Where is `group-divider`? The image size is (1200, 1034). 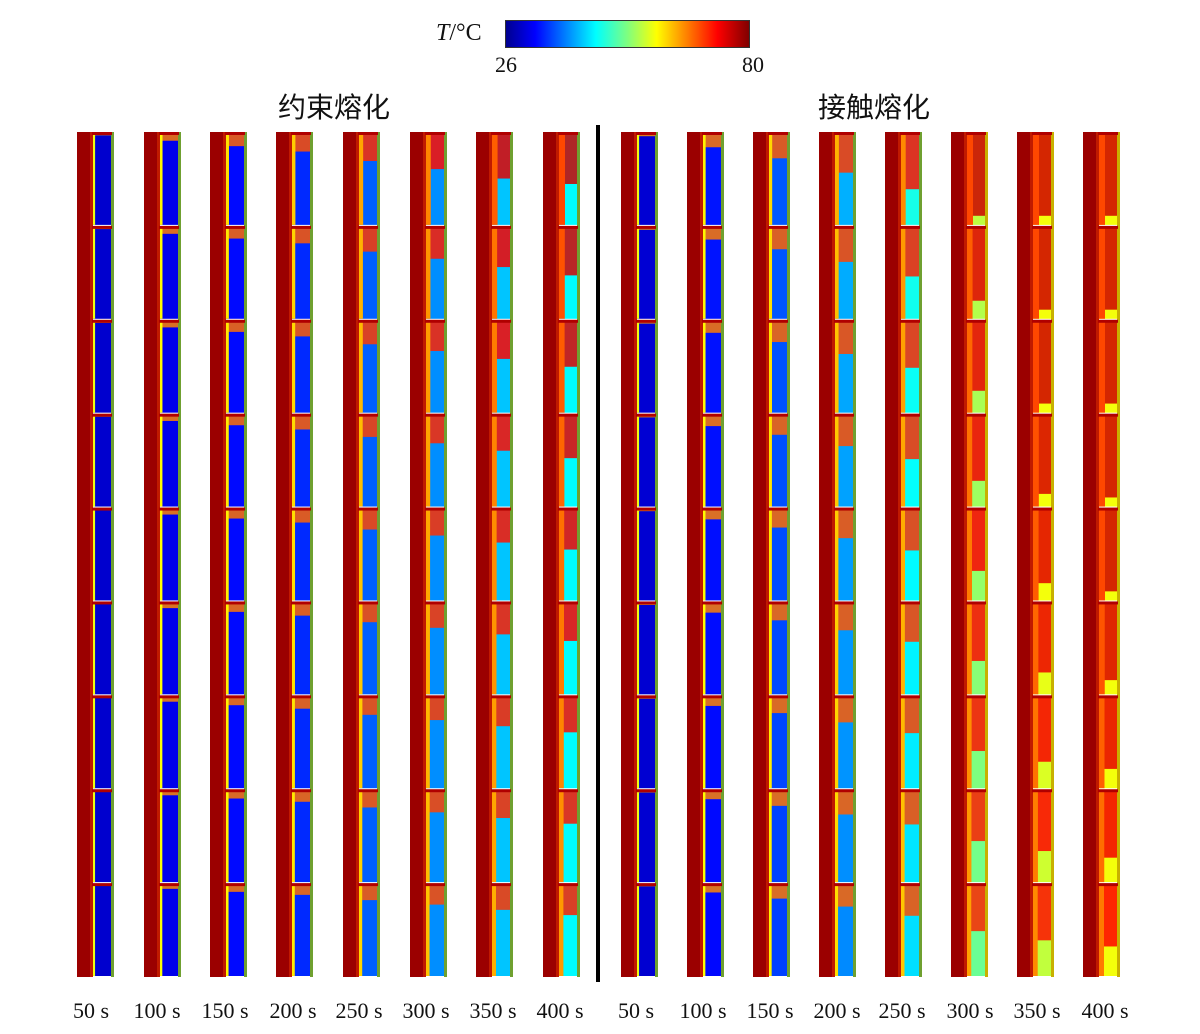
group-divider is located at coordinates (598, 553).